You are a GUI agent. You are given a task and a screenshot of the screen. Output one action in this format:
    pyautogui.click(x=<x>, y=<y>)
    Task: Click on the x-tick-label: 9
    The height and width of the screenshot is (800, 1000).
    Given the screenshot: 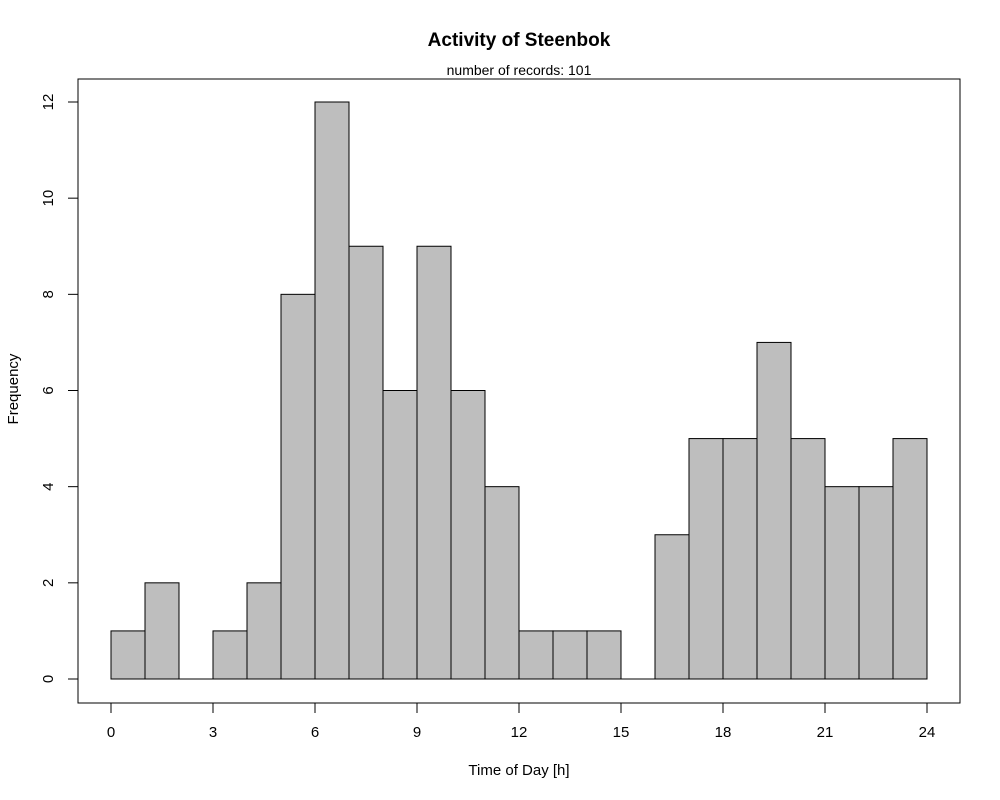 What is the action you would take?
    pyautogui.click(x=417, y=732)
    